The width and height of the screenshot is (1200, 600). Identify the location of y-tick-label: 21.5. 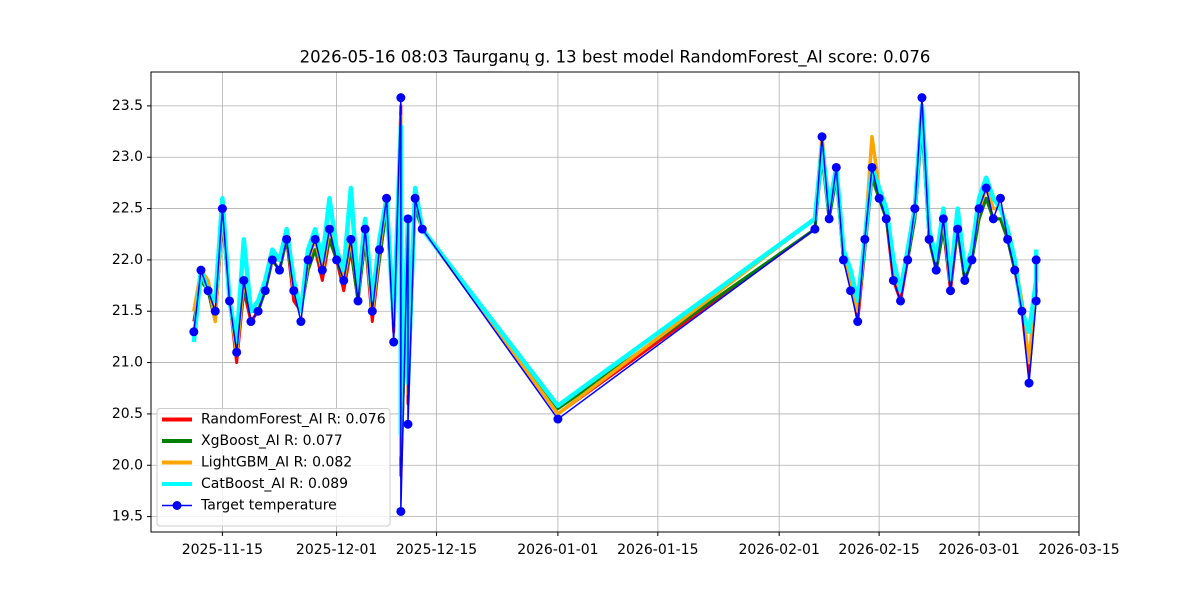
(127, 311).